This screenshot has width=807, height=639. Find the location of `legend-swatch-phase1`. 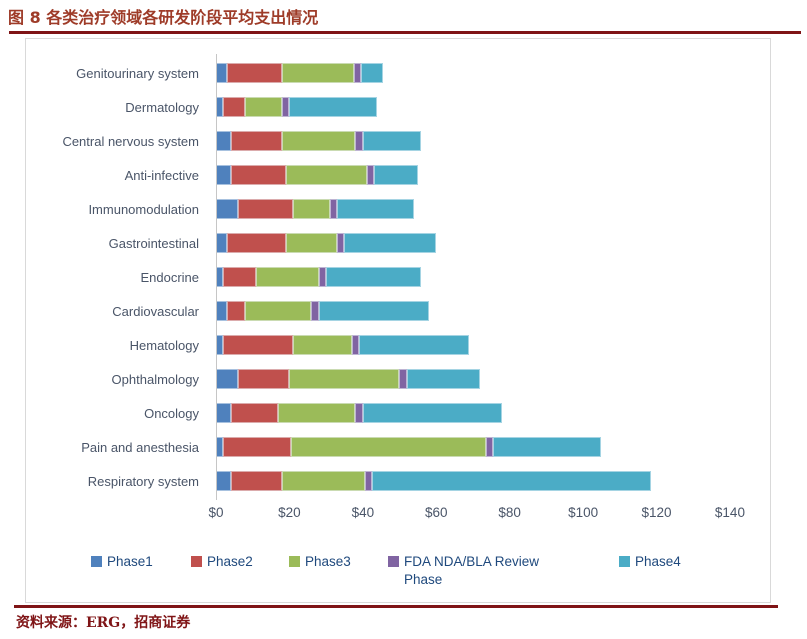

legend-swatch-phase1 is located at coordinates (96, 561).